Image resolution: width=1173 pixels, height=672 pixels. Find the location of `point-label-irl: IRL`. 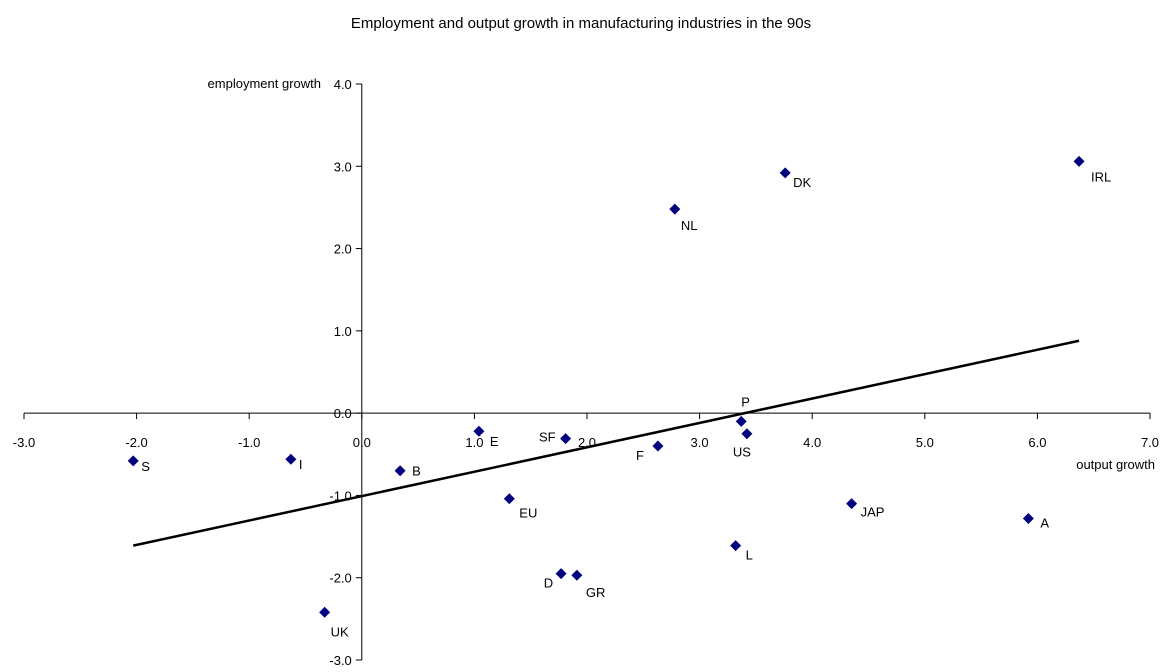

point-label-irl: IRL is located at coordinates (1101, 176).